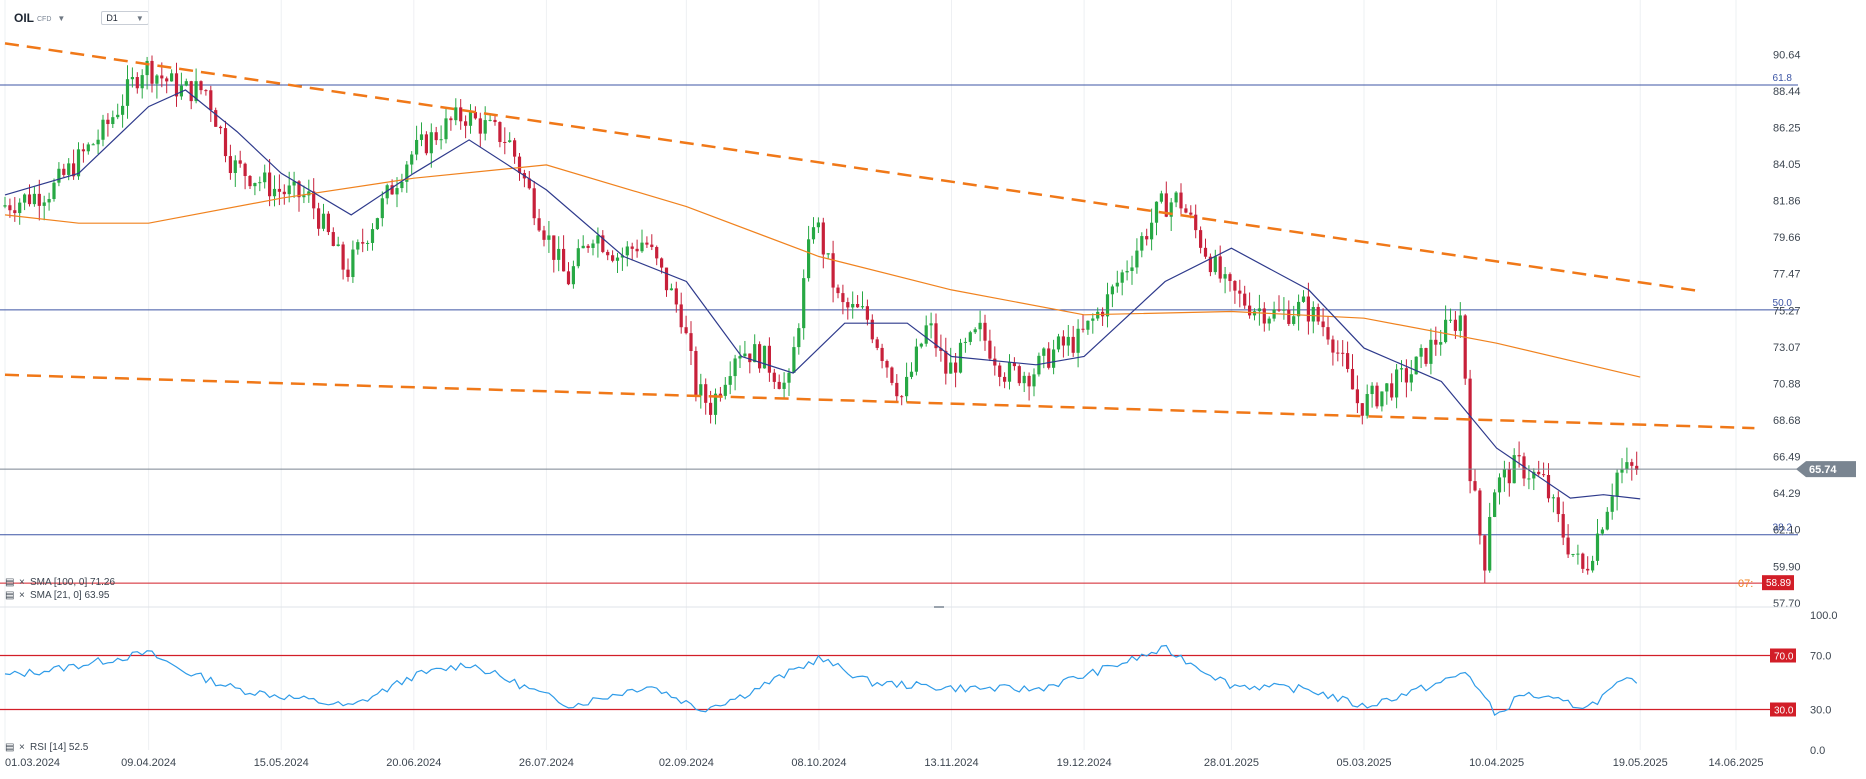  Describe the element at coordinates (939, 607) in the screenshot. I see `panel-resize-handle` at that location.